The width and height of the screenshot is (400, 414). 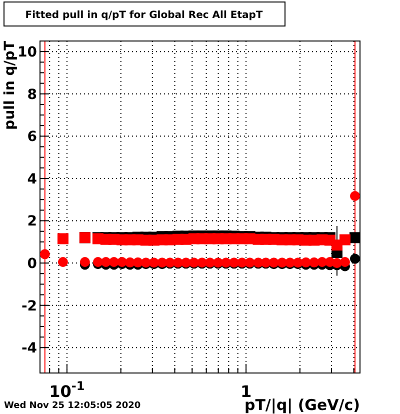 What do you see at coordinates (72, 406) in the screenshot?
I see `text: Wed Nov 25 12:05:05 2020` at bounding box center [72, 406].